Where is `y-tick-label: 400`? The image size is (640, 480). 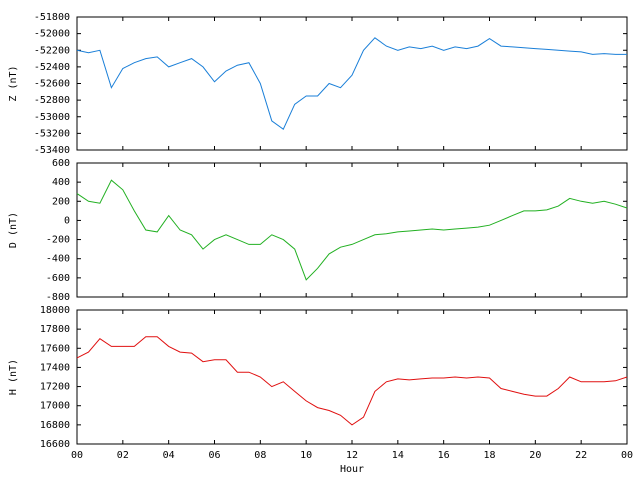
y-tick-label: 400 is located at coordinates (61, 182).